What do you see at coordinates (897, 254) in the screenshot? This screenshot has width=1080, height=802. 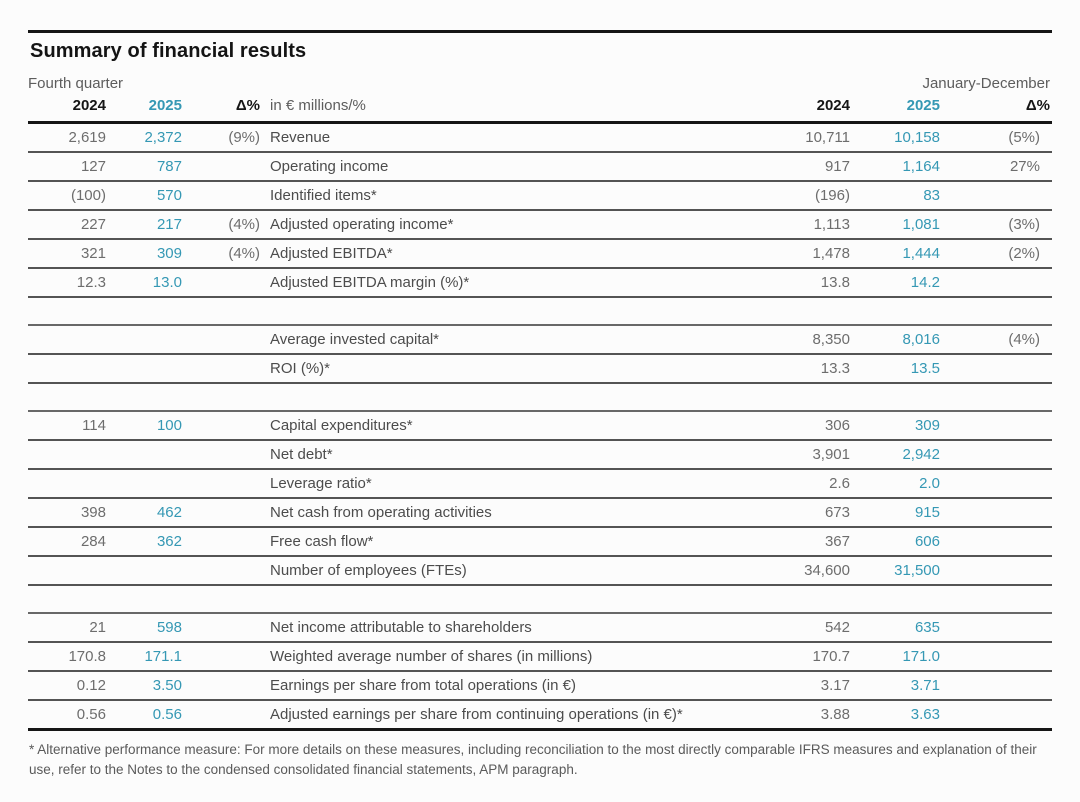 I see `jd-2025-value: 1,444` at bounding box center [897, 254].